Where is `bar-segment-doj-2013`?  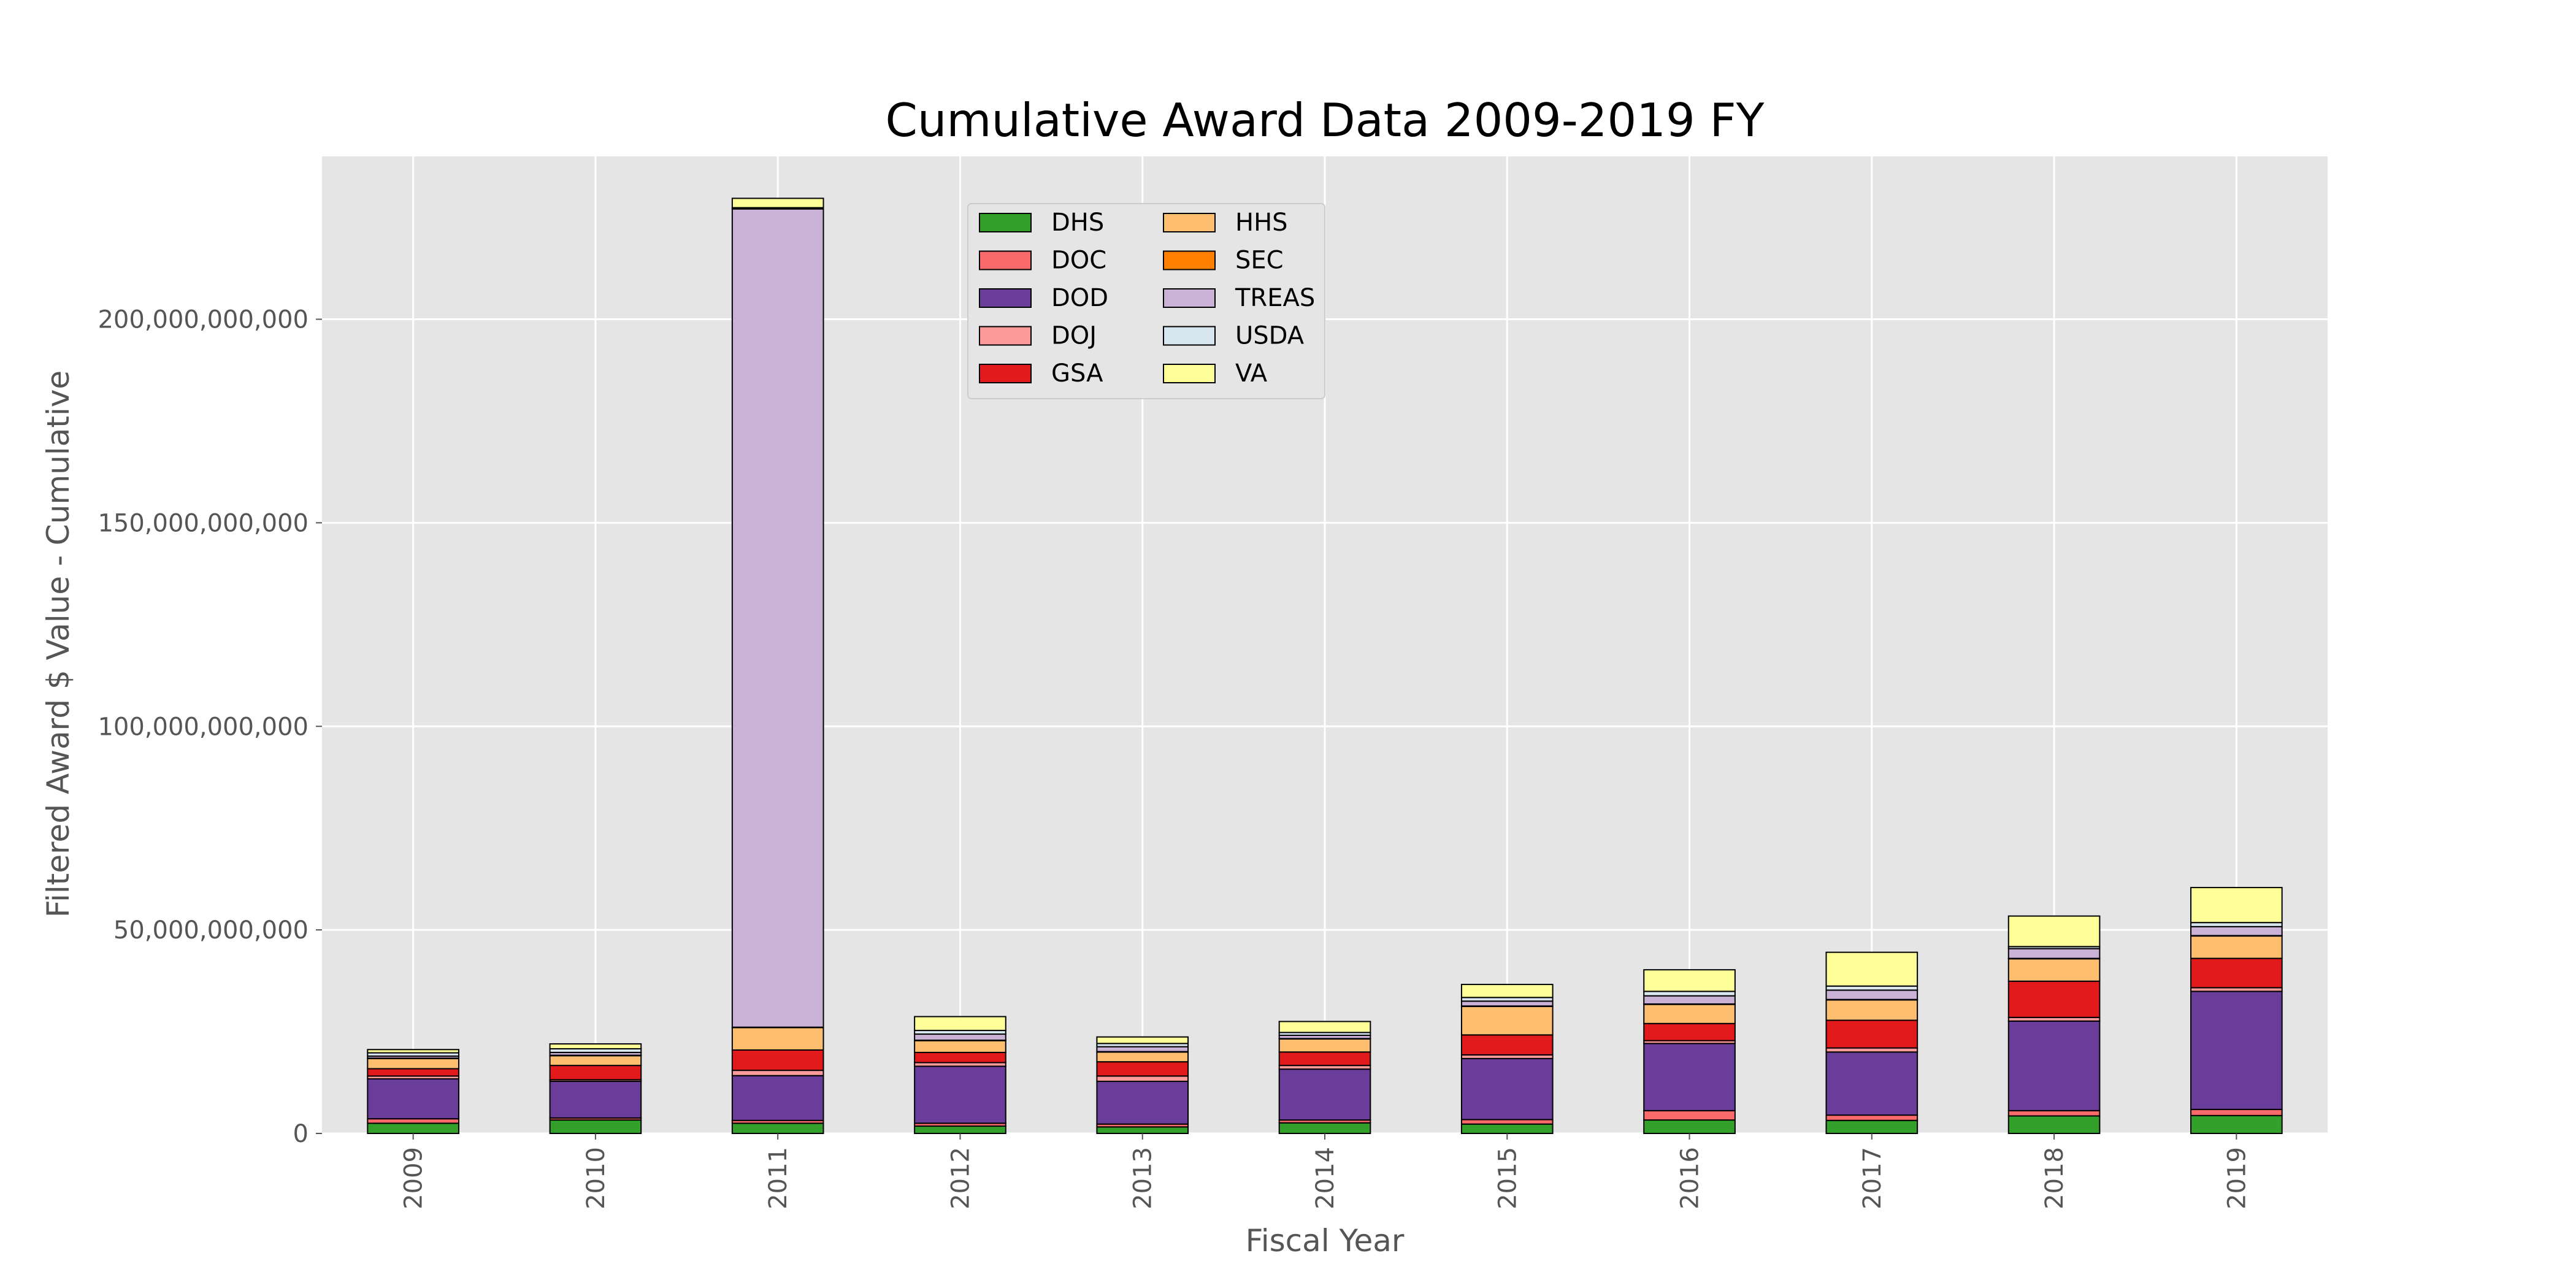 bar-segment-doj-2013 is located at coordinates (1142, 1079).